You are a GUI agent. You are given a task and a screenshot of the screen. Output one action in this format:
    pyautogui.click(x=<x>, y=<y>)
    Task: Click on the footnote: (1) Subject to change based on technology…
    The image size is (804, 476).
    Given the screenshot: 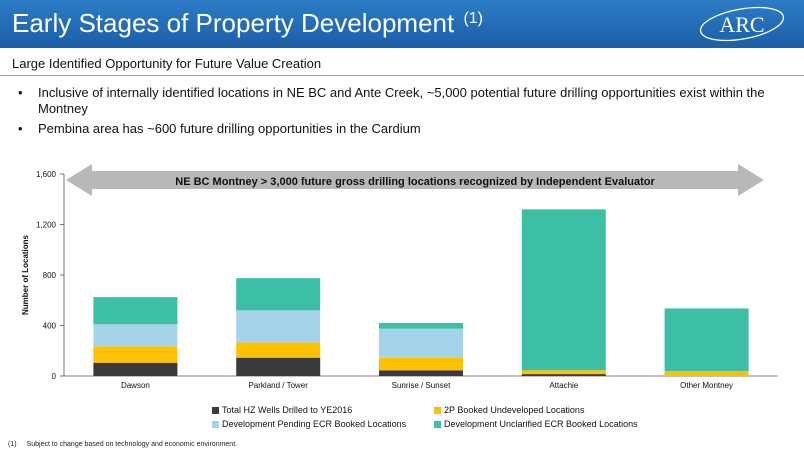 What is the action you would take?
    pyautogui.click(x=122, y=444)
    